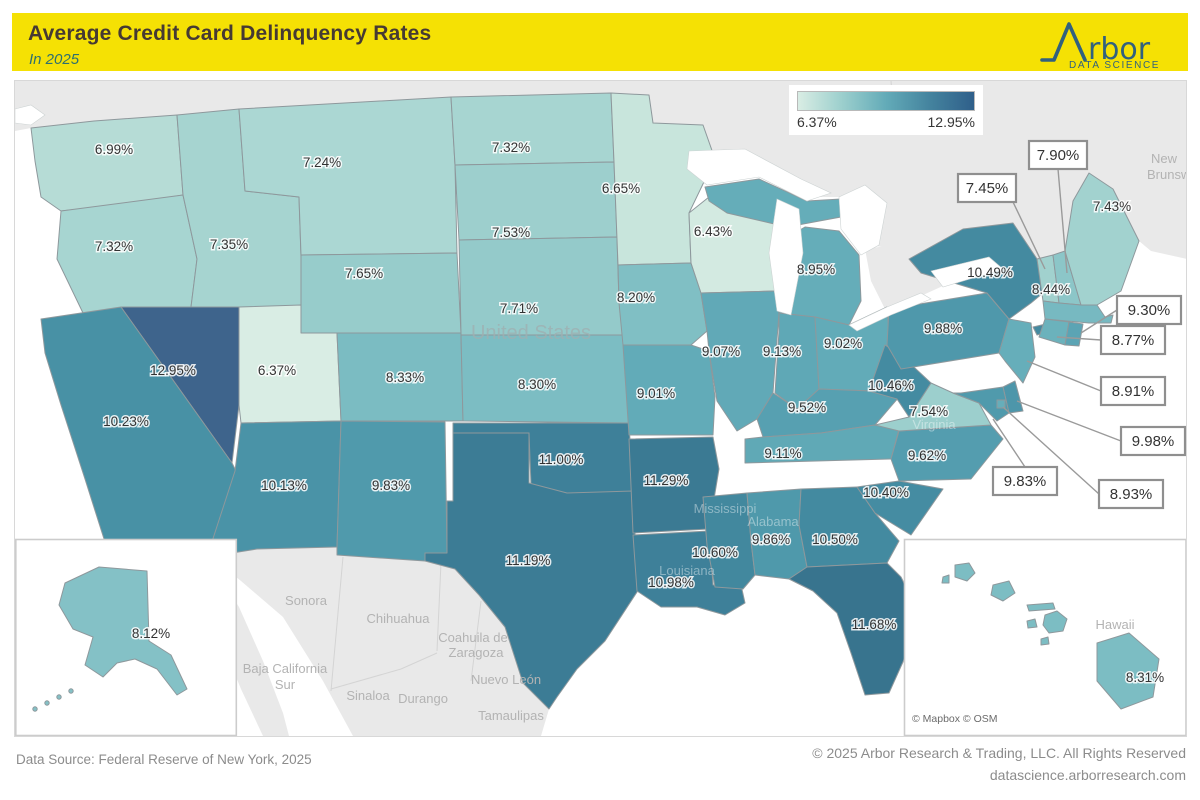 This screenshot has height=800, width=1200. Describe the element at coordinates (532, 129) in the screenshot. I see `state-north-dakota` at that location.